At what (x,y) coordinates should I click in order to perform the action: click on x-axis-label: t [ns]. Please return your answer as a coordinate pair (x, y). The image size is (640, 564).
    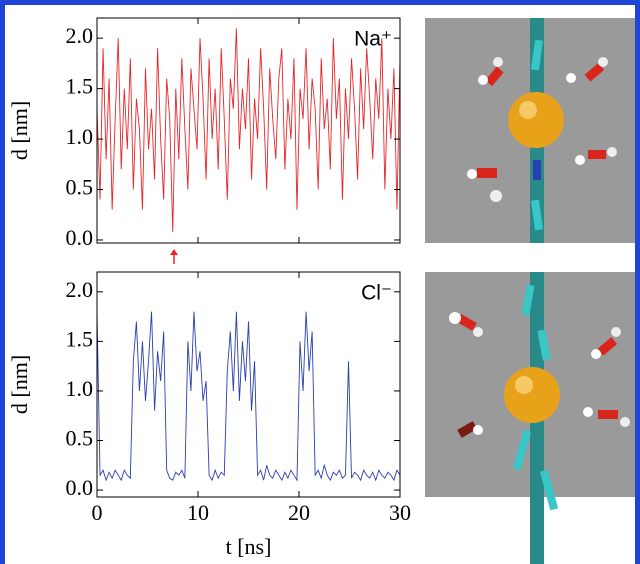
    Looking at the image, I should click on (249, 546).